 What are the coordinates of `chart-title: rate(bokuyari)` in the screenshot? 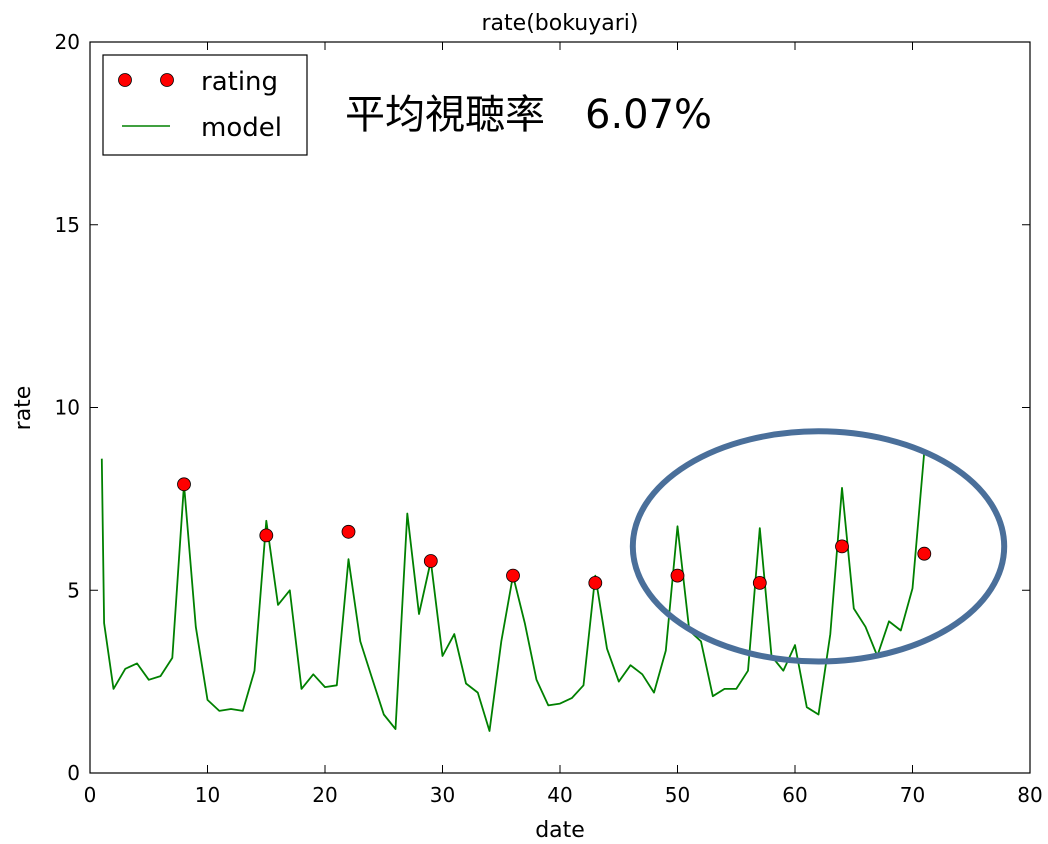 It's located at (560, 23).